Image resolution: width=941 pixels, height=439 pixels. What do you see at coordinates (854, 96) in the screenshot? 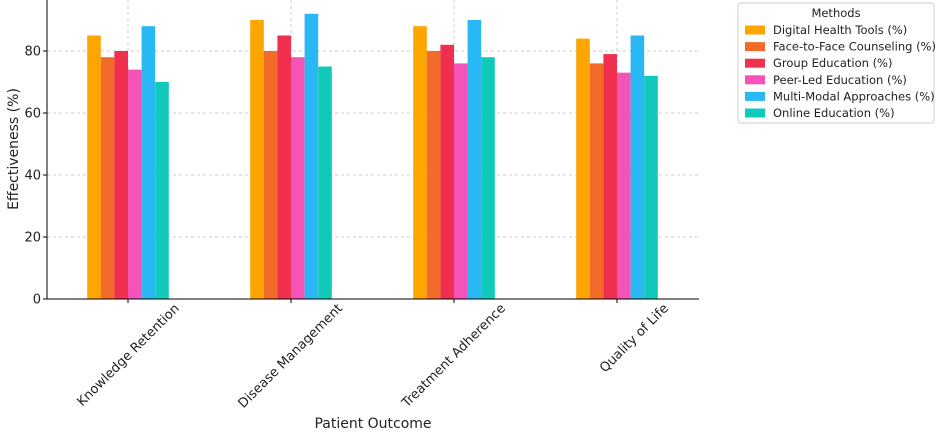
I see `legend-entry: Multi-Modal Approaches (%)` at bounding box center [854, 96].